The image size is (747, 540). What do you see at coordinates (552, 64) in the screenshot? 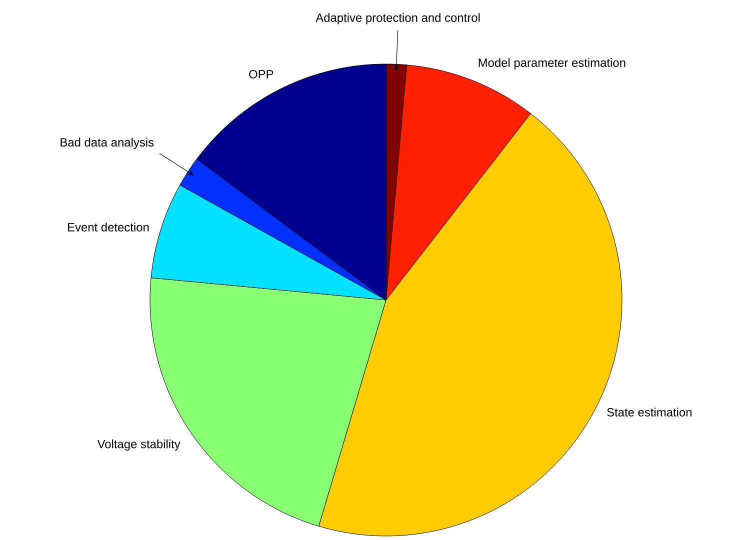
I see `slice-label: Model parameter estimation` at bounding box center [552, 64].